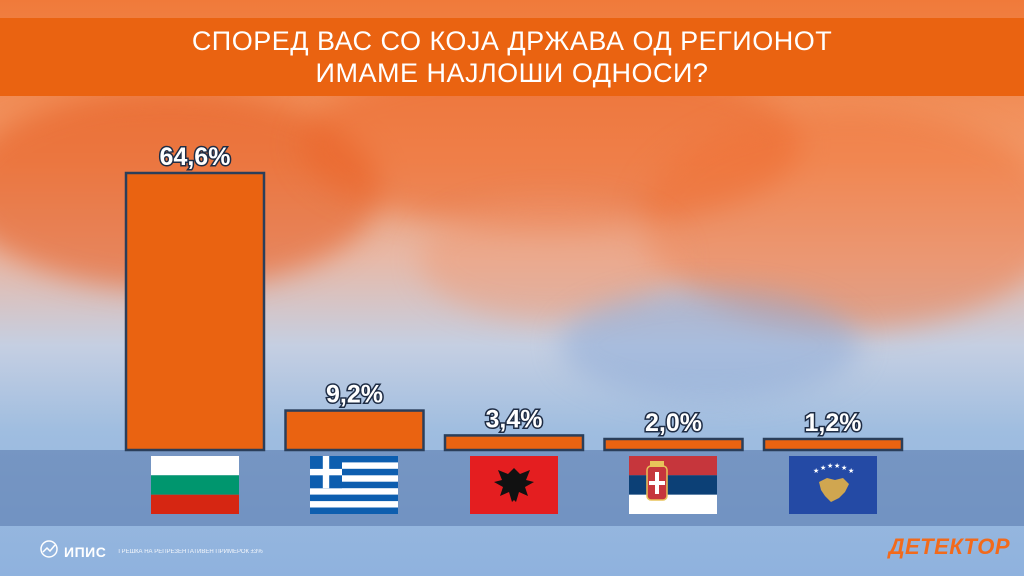 The image size is (1024, 576). What do you see at coordinates (673, 485) in the screenshot?
I see `serbia-flag-icon` at bounding box center [673, 485].